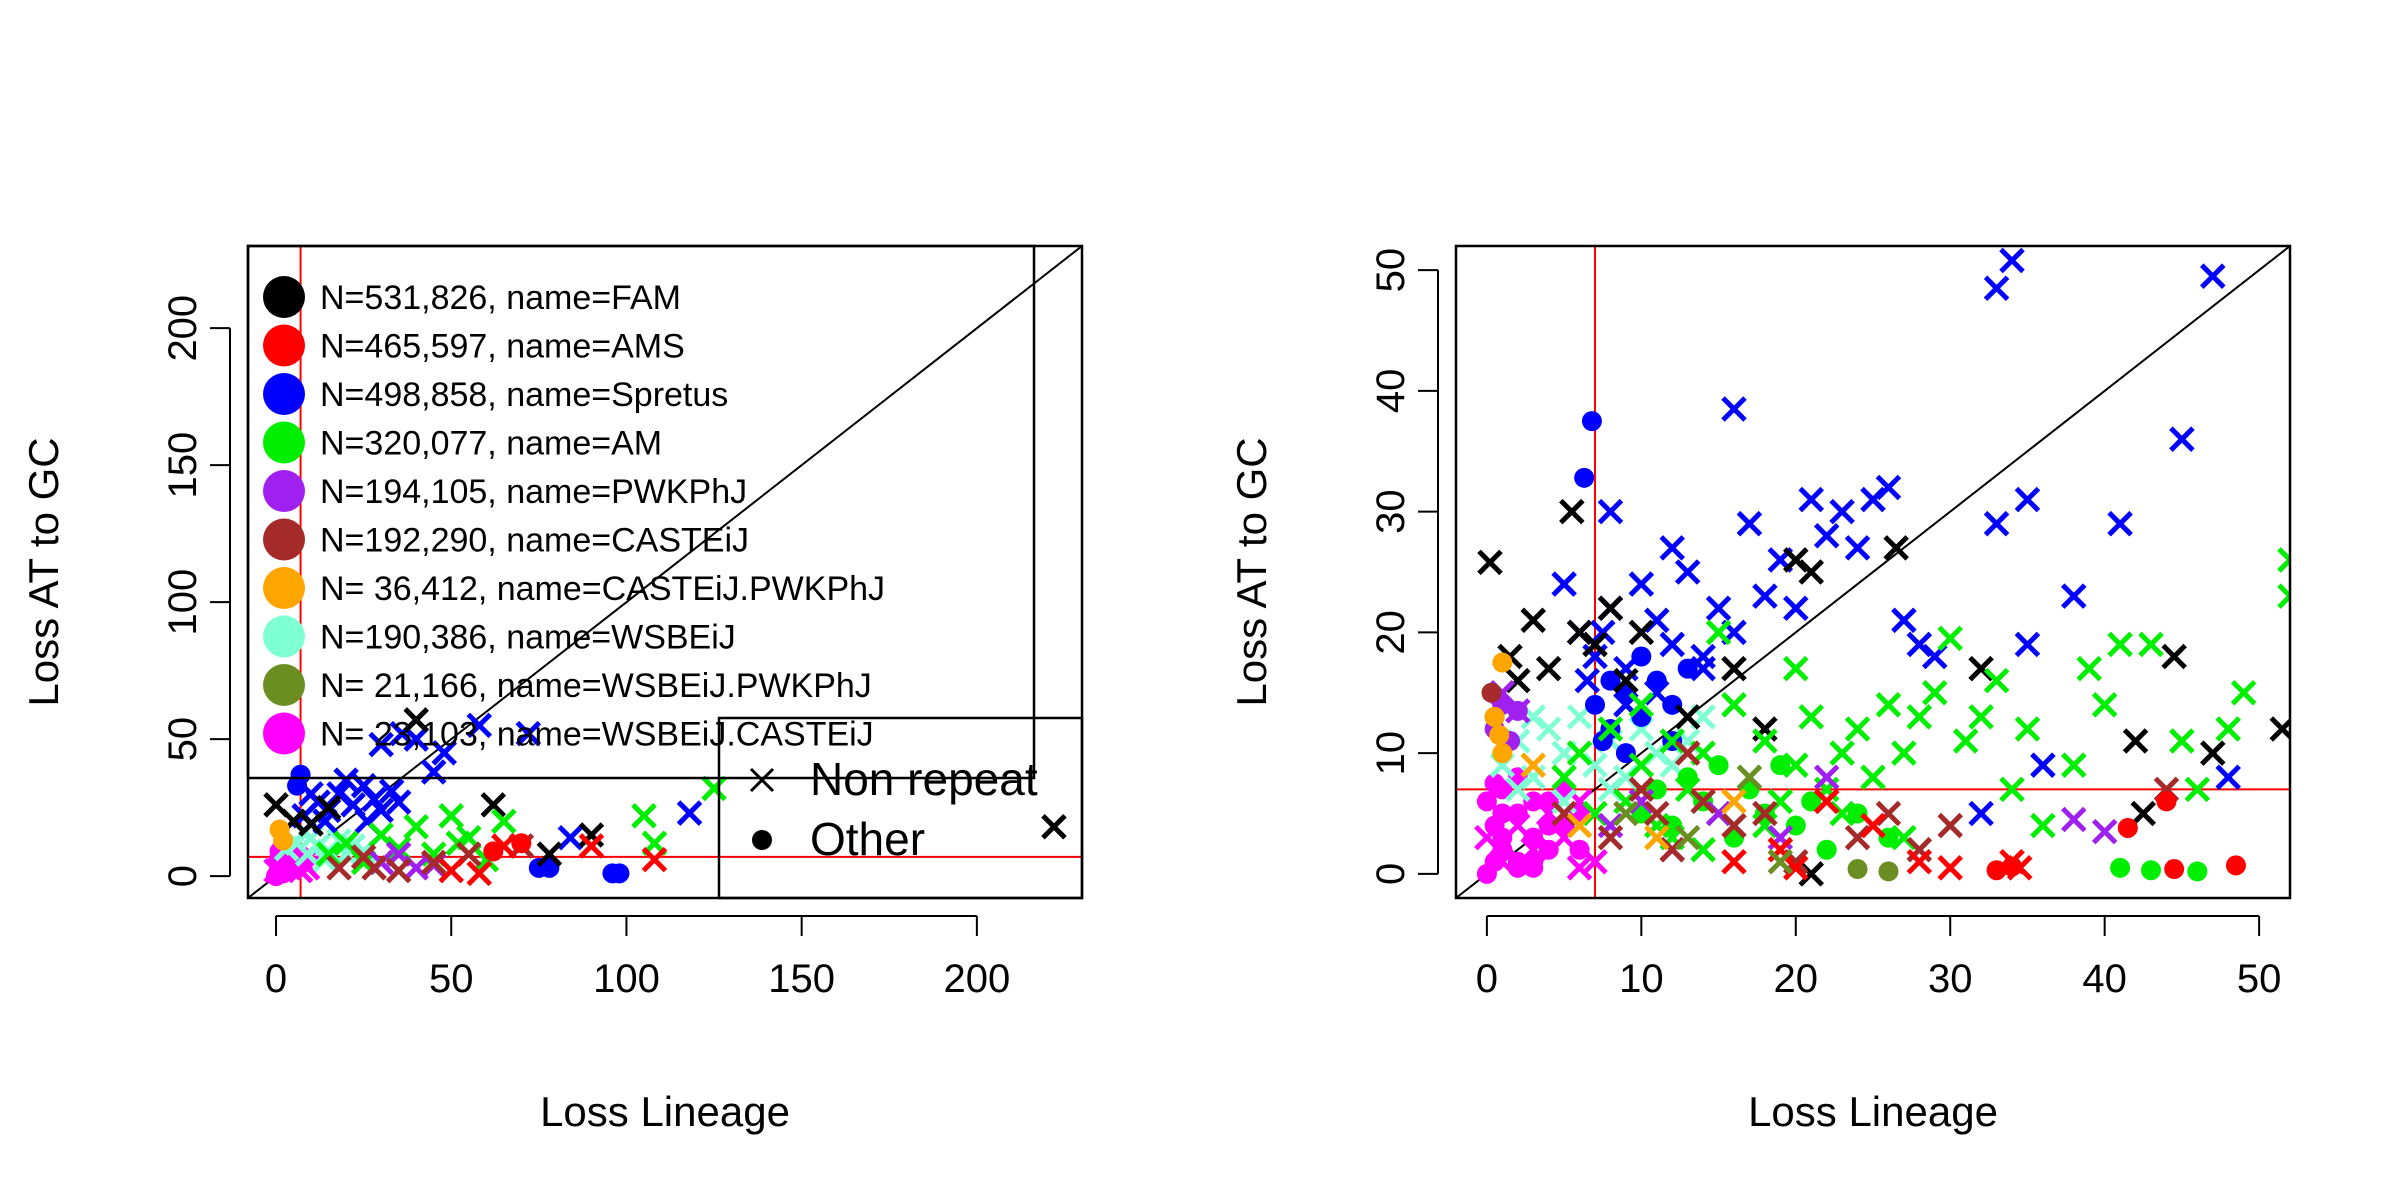  I want to click on y-tick-label: 200, so click(183, 328).